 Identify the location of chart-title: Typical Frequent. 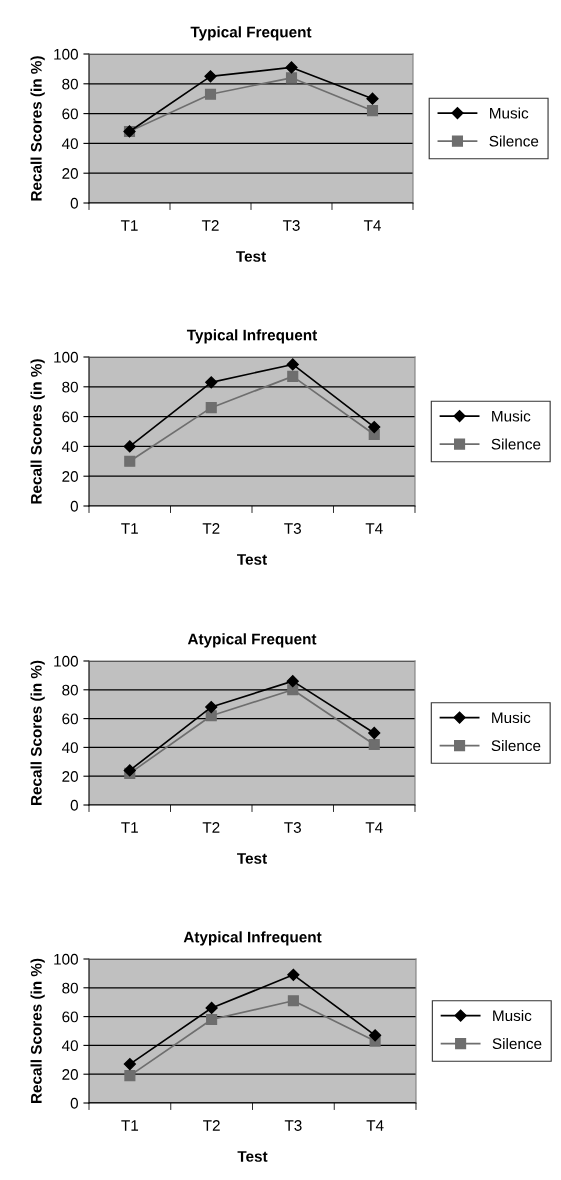
(251, 33).